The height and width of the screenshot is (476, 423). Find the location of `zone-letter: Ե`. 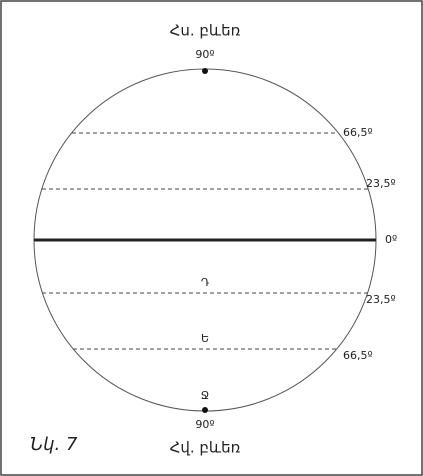

zone-letter: Ե is located at coordinates (205, 338).